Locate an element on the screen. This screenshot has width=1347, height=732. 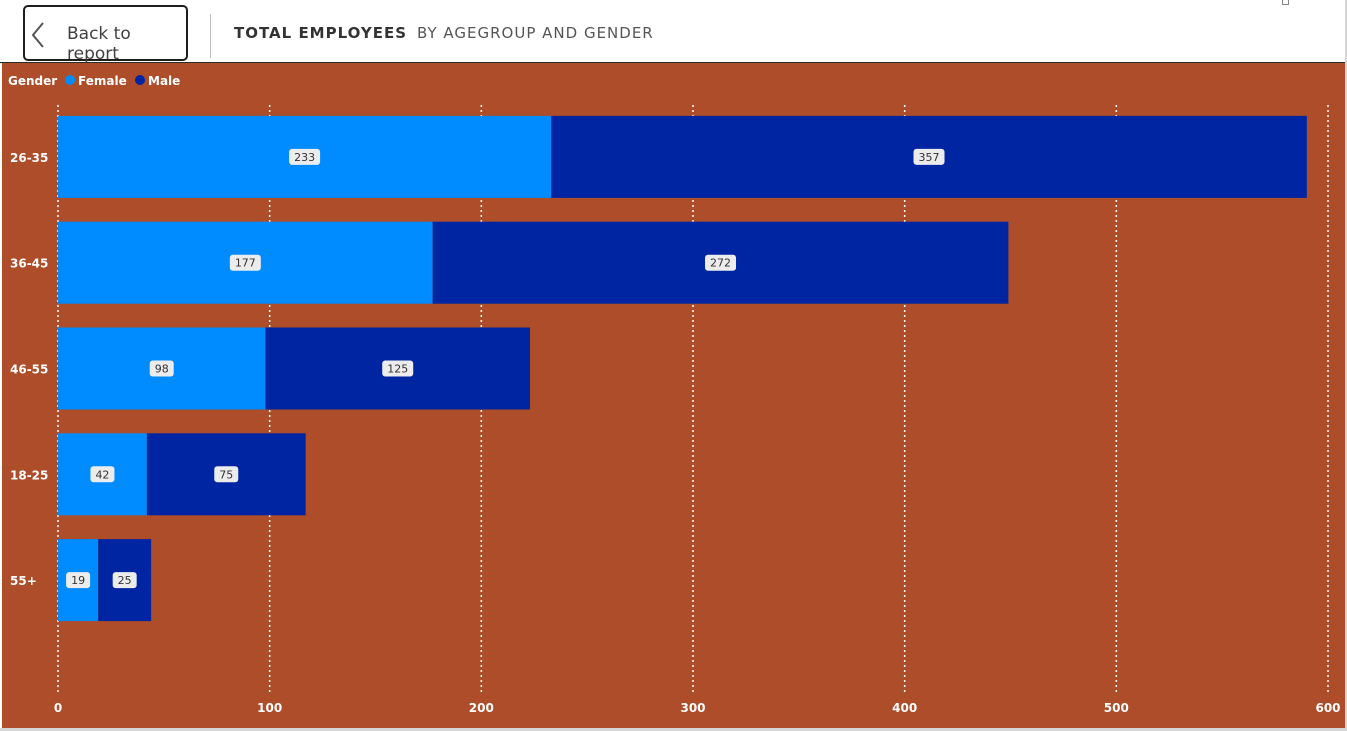
x-tick-label: 200 is located at coordinates (481, 708).